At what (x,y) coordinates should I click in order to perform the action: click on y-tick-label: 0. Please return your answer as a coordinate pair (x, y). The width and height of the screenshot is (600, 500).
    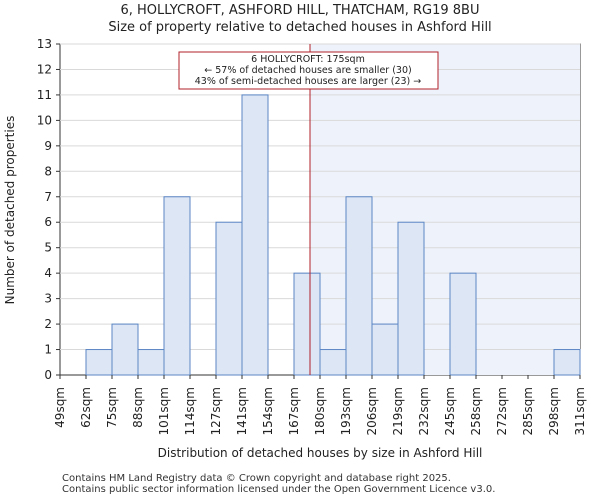
    Looking at the image, I should click on (48, 375).